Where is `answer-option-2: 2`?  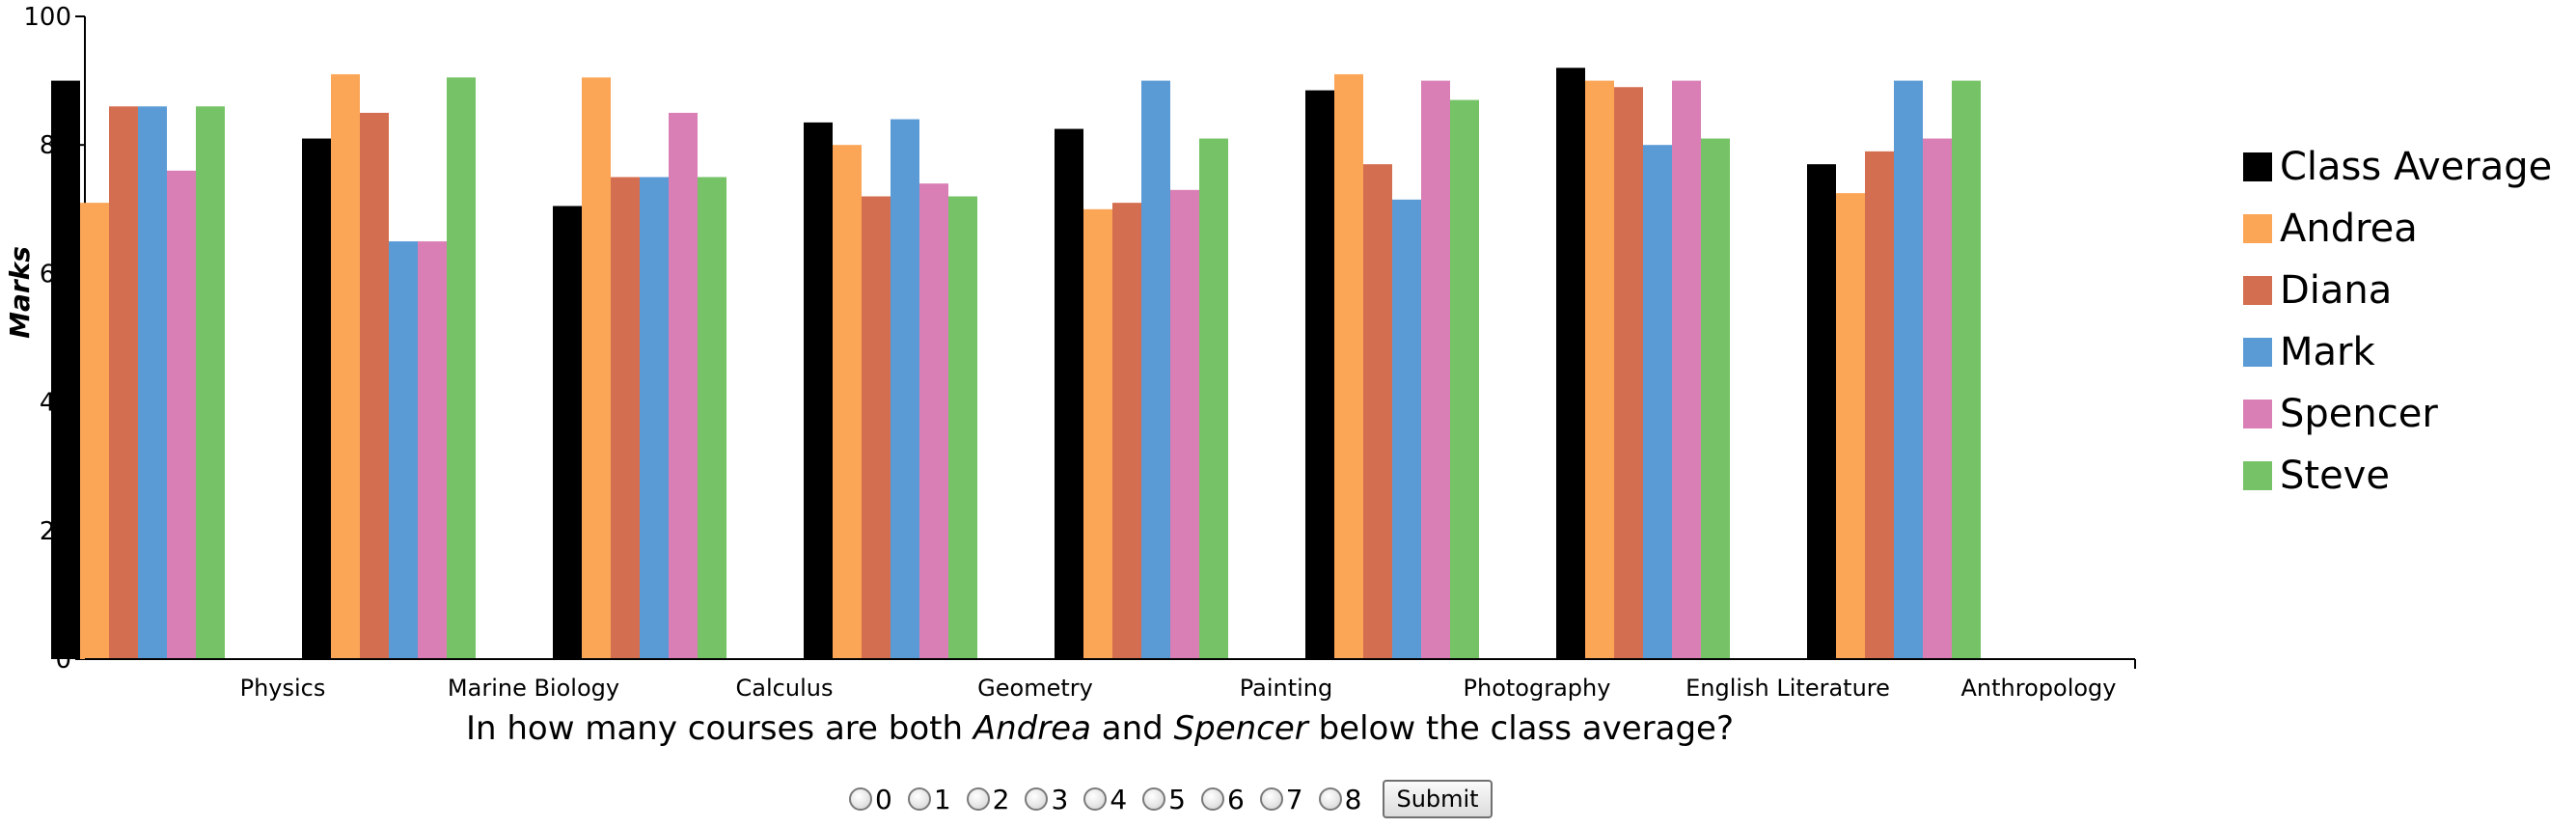 answer-option-2: 2 is located at coordinates (988, 799).